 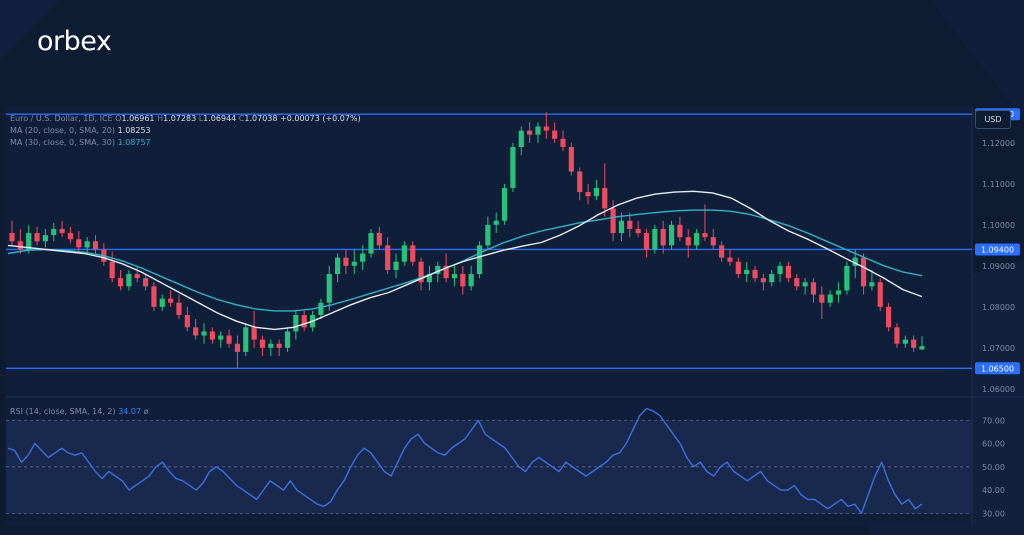 I want to click on legend-ohlc-key-c: C, so click(x=241, y=118).